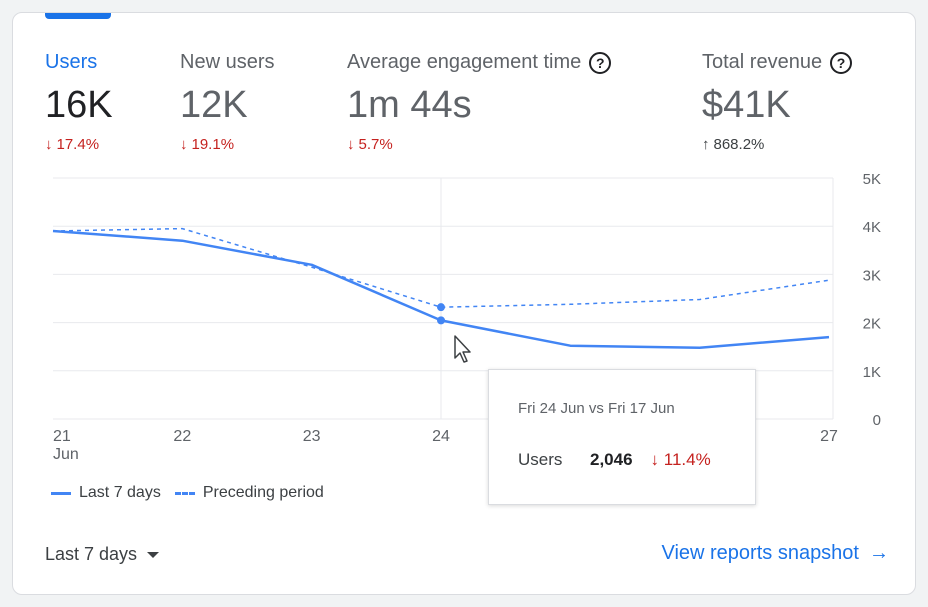  What do you see at coordinates (777, 62) in the screenshot?
I see `metric-label: Total revenue ?` at bounding box center [777, 62].